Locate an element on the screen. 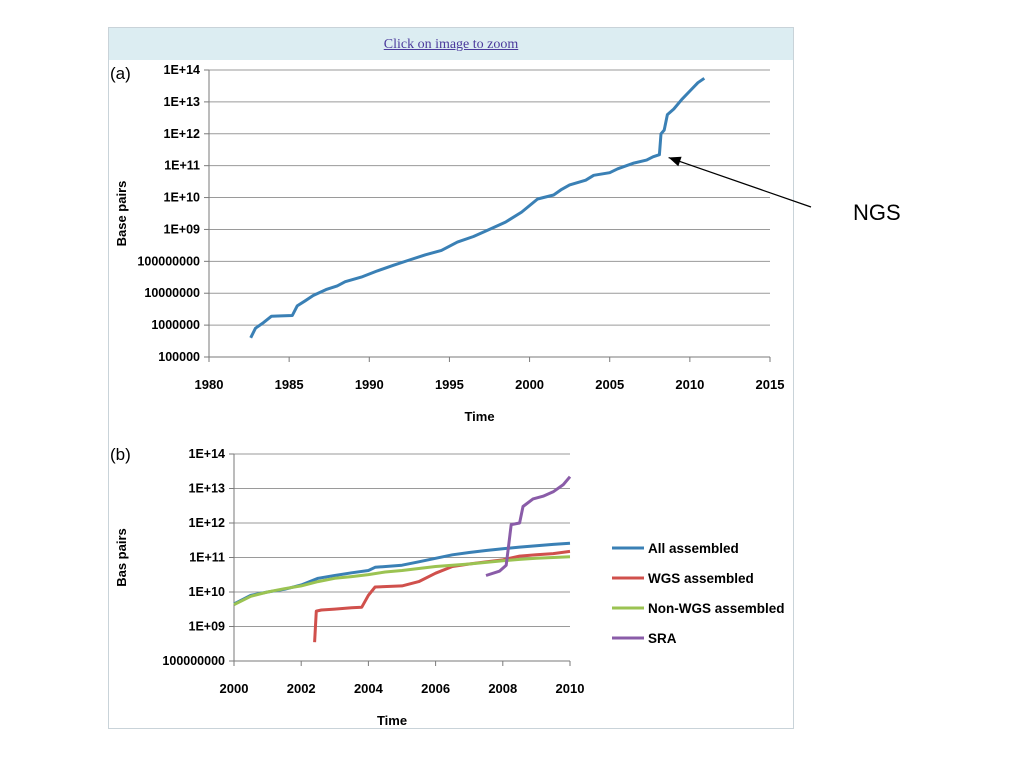 This screenshot has height=768, width=1024. ngs-annotation-label: NGS is located at coordinates (877, 212).